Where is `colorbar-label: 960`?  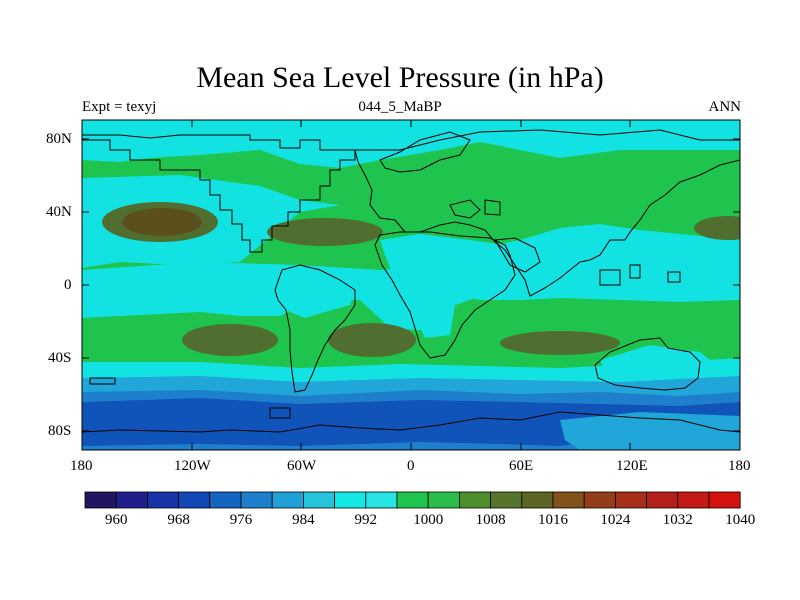 colorbar-label: 960 is located at coordinates (116, 520).